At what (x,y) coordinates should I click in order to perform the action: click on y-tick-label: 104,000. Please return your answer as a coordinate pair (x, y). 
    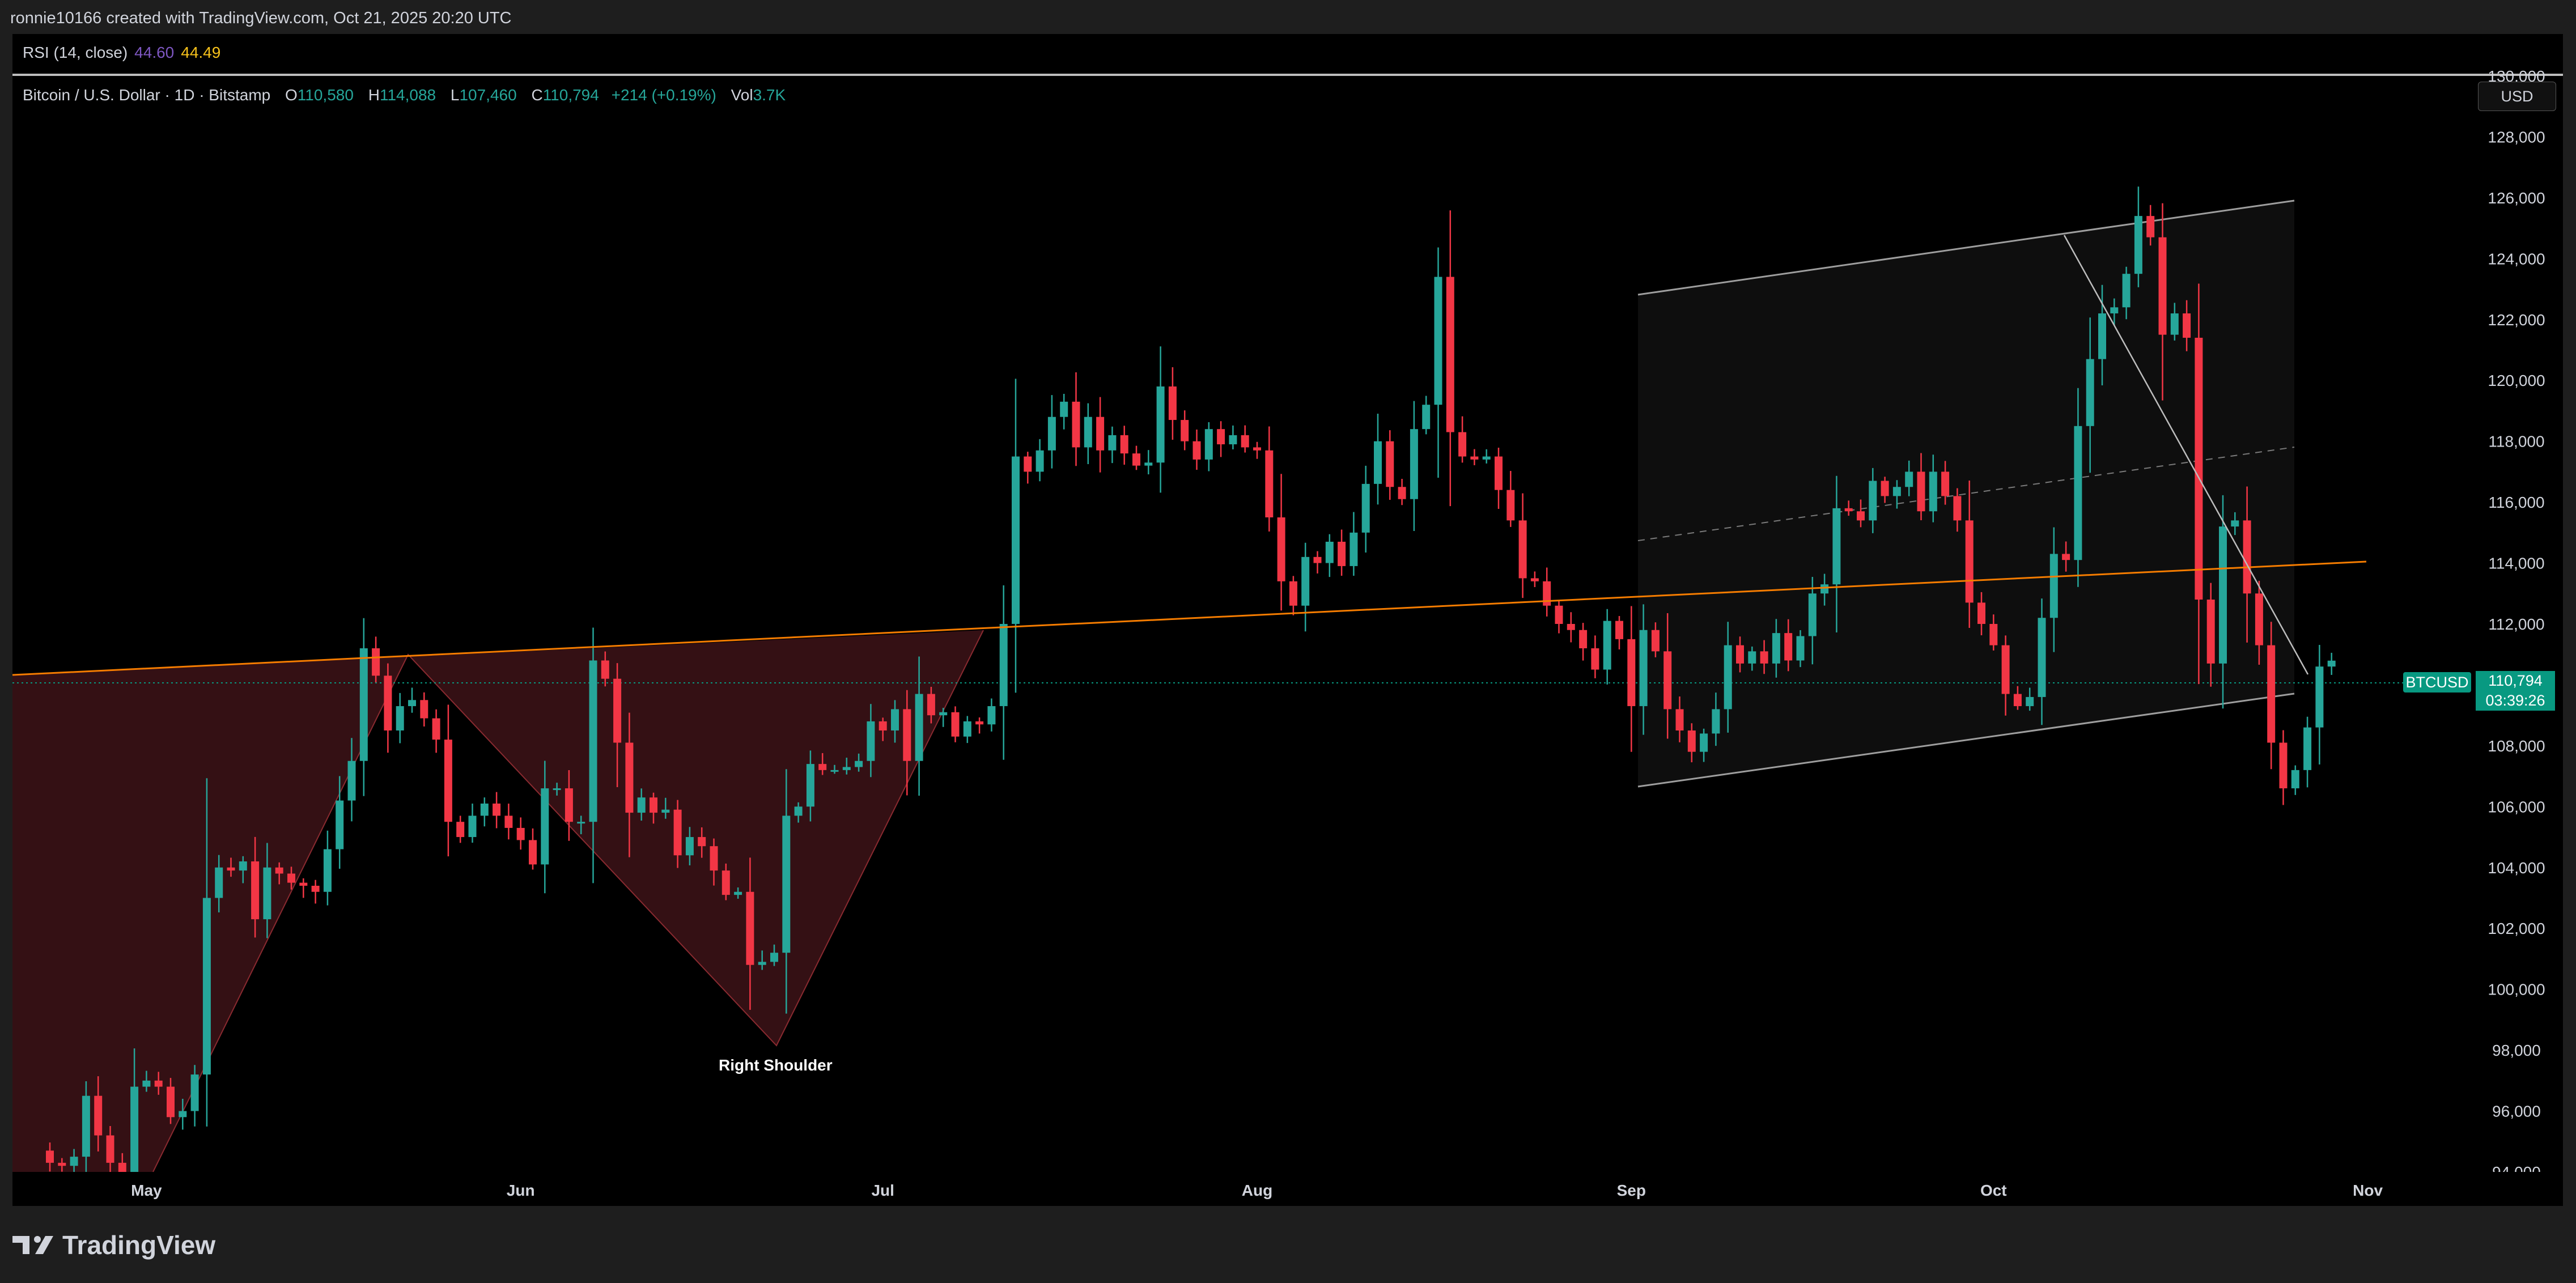
    Looking at the image, I should click on (2516, 868).